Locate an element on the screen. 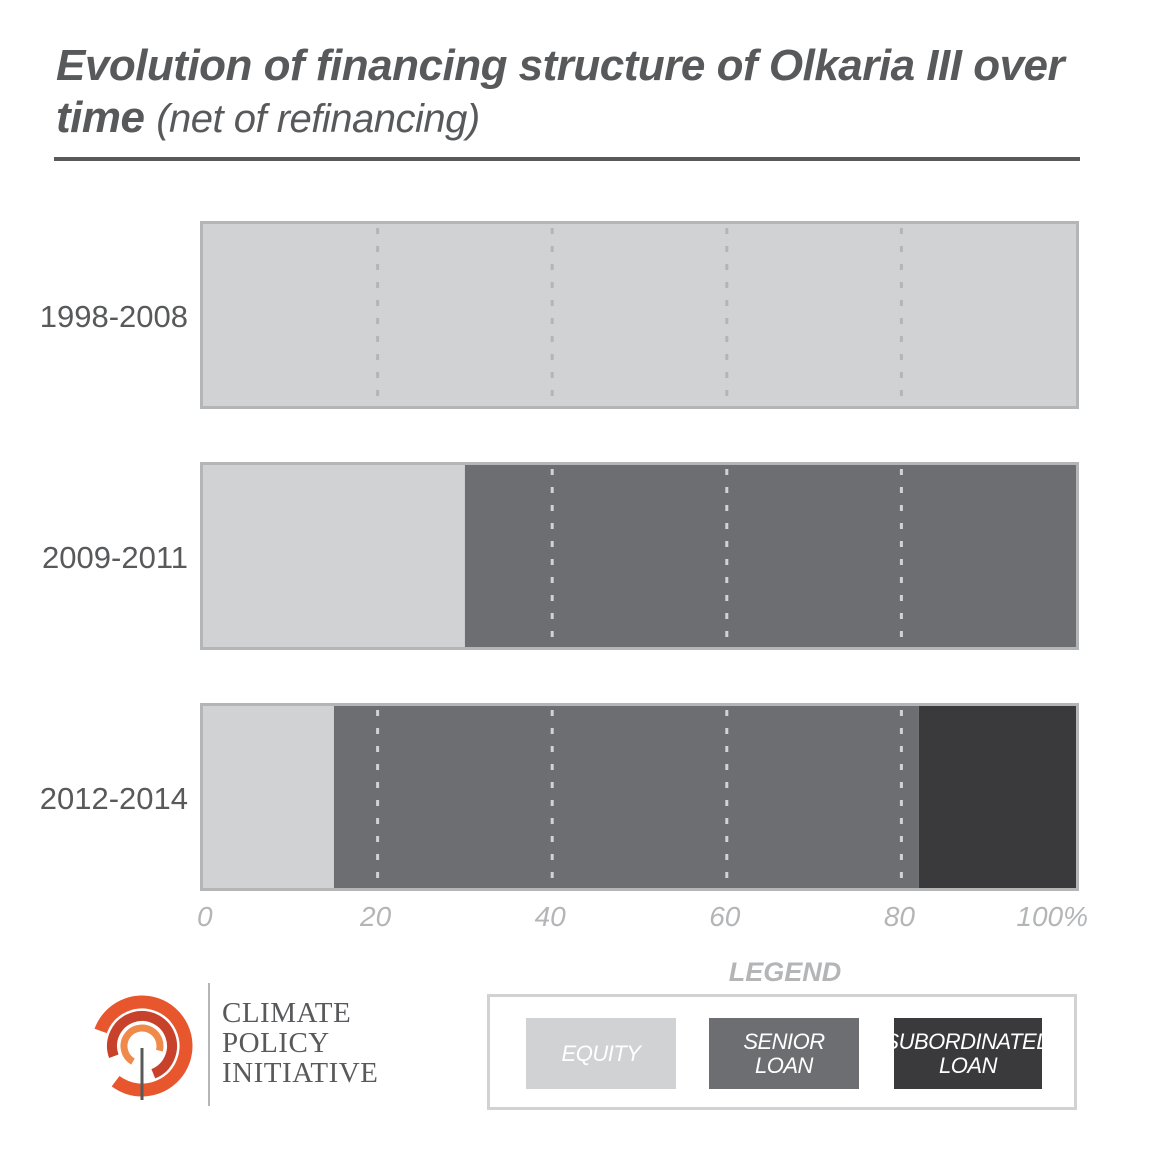 The image size is (1173, 1167). x-tick-label-100: 100% is located at coordinates (1052, 916).